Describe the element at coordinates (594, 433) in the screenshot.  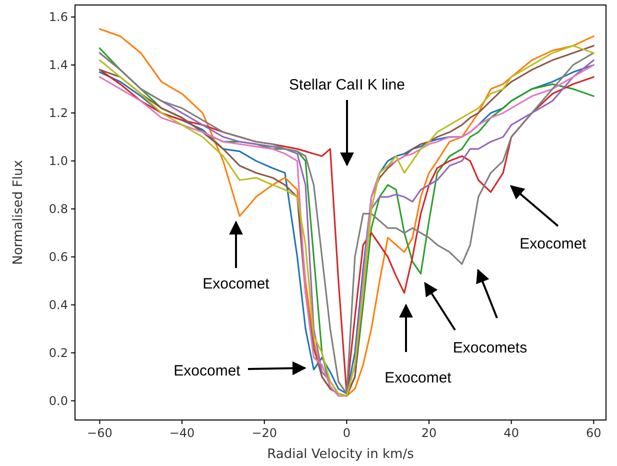
I see `x-tick-label: 60` at that location.